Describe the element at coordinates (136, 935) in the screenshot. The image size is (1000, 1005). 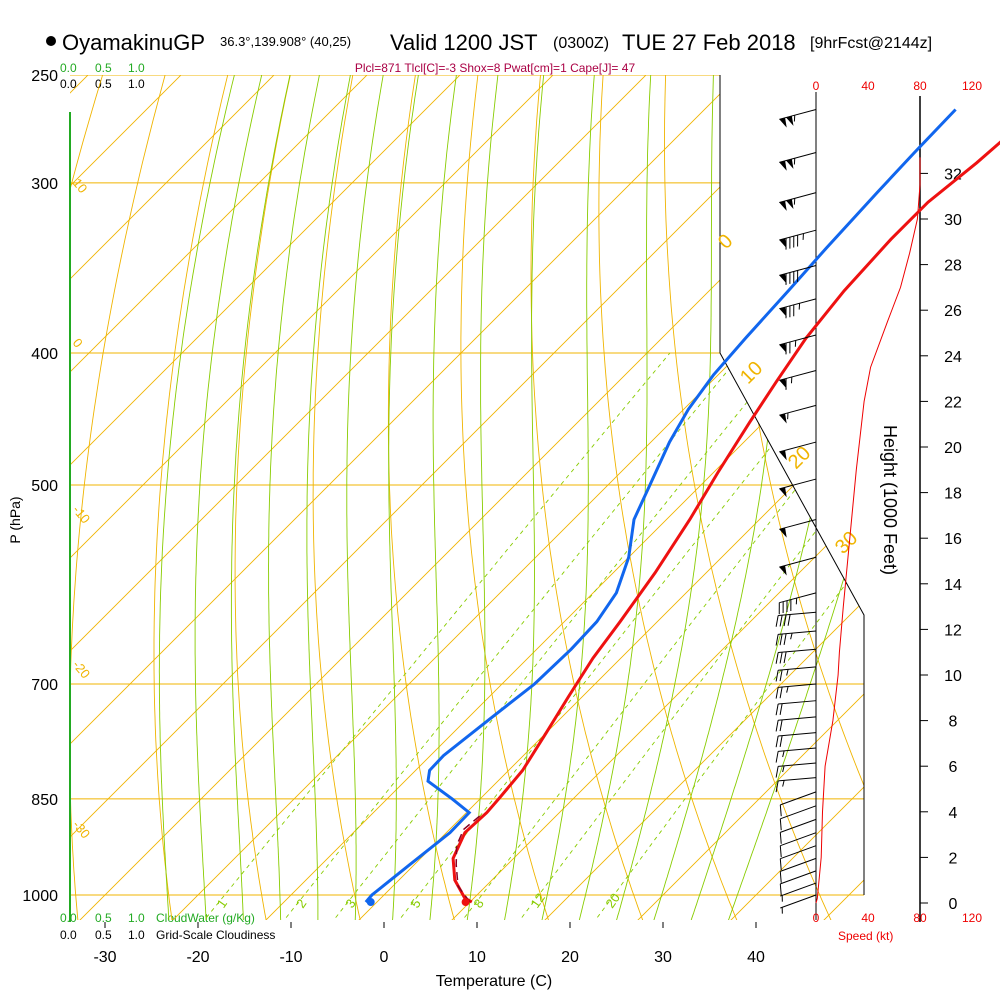
I see `cloud-scale-bottom-black-2: 1.0` at that location.